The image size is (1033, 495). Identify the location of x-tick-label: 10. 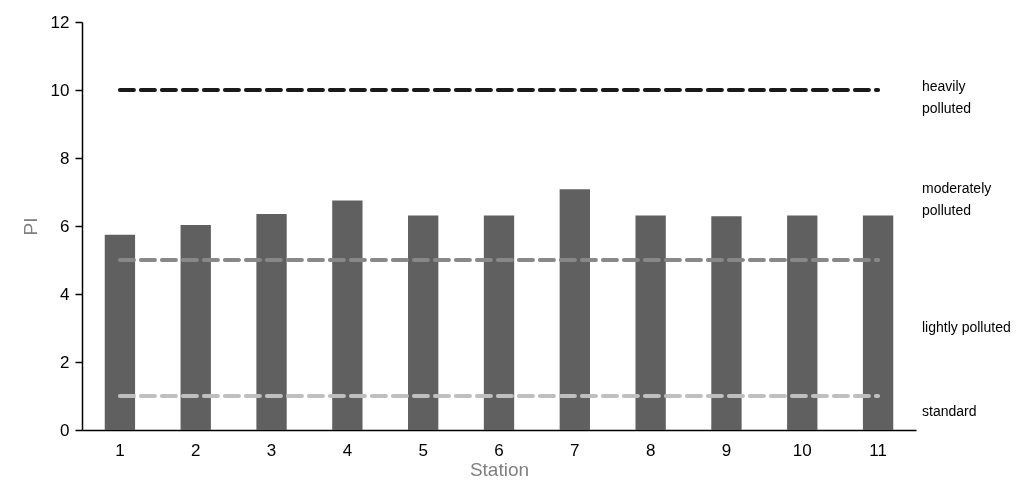
(802, 450).